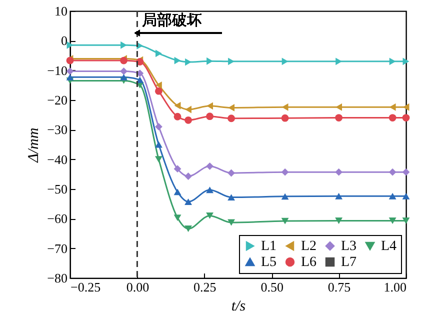 The height and width of the screenshot is (320, 436). I want to click on x-tick-label: 0.50, so click(272, 287).